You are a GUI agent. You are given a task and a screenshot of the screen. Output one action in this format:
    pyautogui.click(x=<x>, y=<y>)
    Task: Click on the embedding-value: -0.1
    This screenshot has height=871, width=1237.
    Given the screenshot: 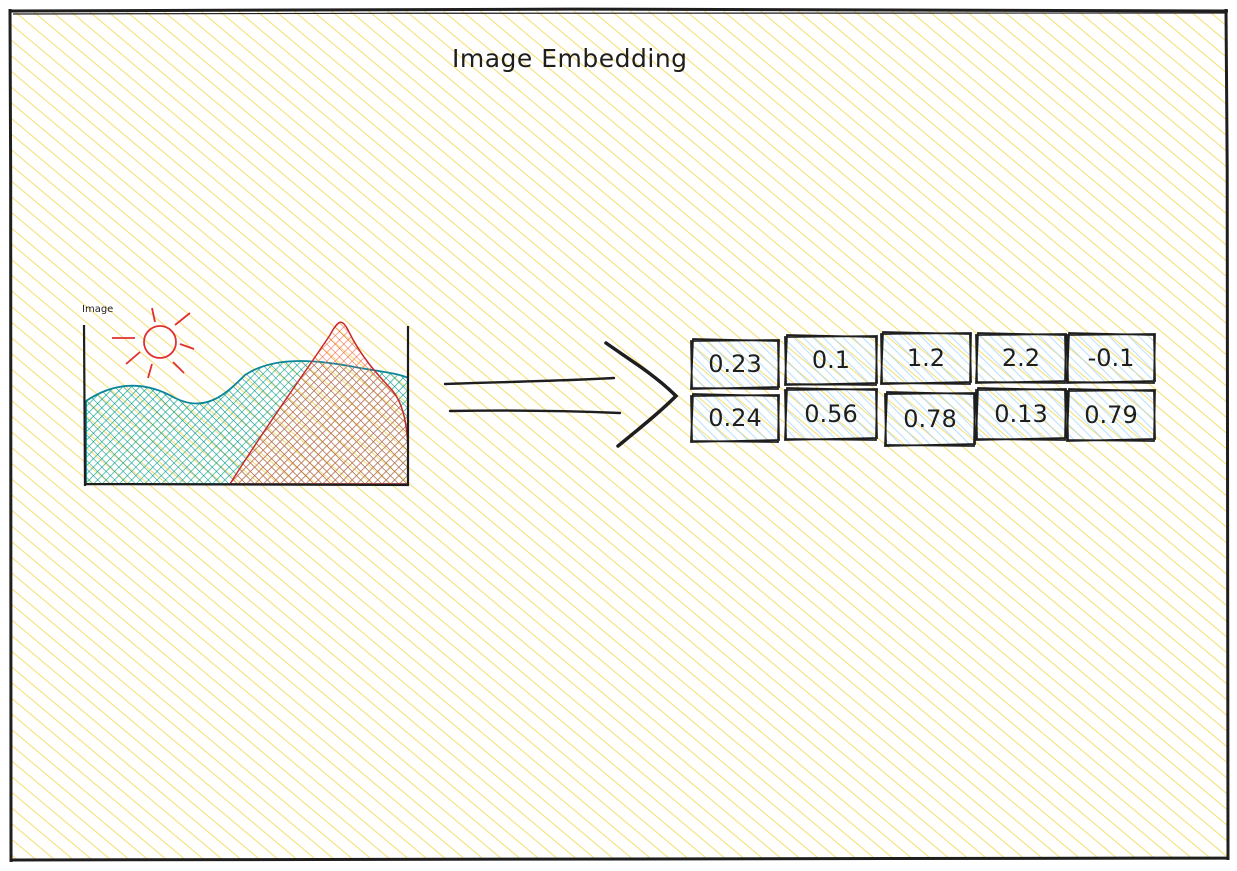 What is the action you would take?
    pyautogui.click(x=1111, y=358)
    